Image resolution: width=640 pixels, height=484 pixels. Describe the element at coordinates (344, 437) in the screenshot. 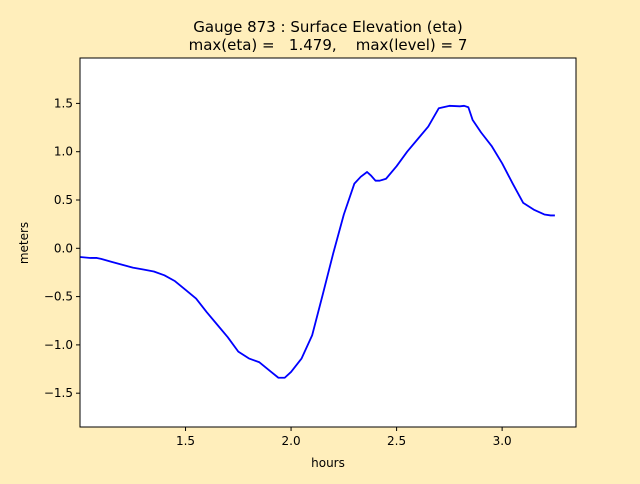

I see `x-axis-ticks: 1.5 2.0 2.5 3.0` at that location.